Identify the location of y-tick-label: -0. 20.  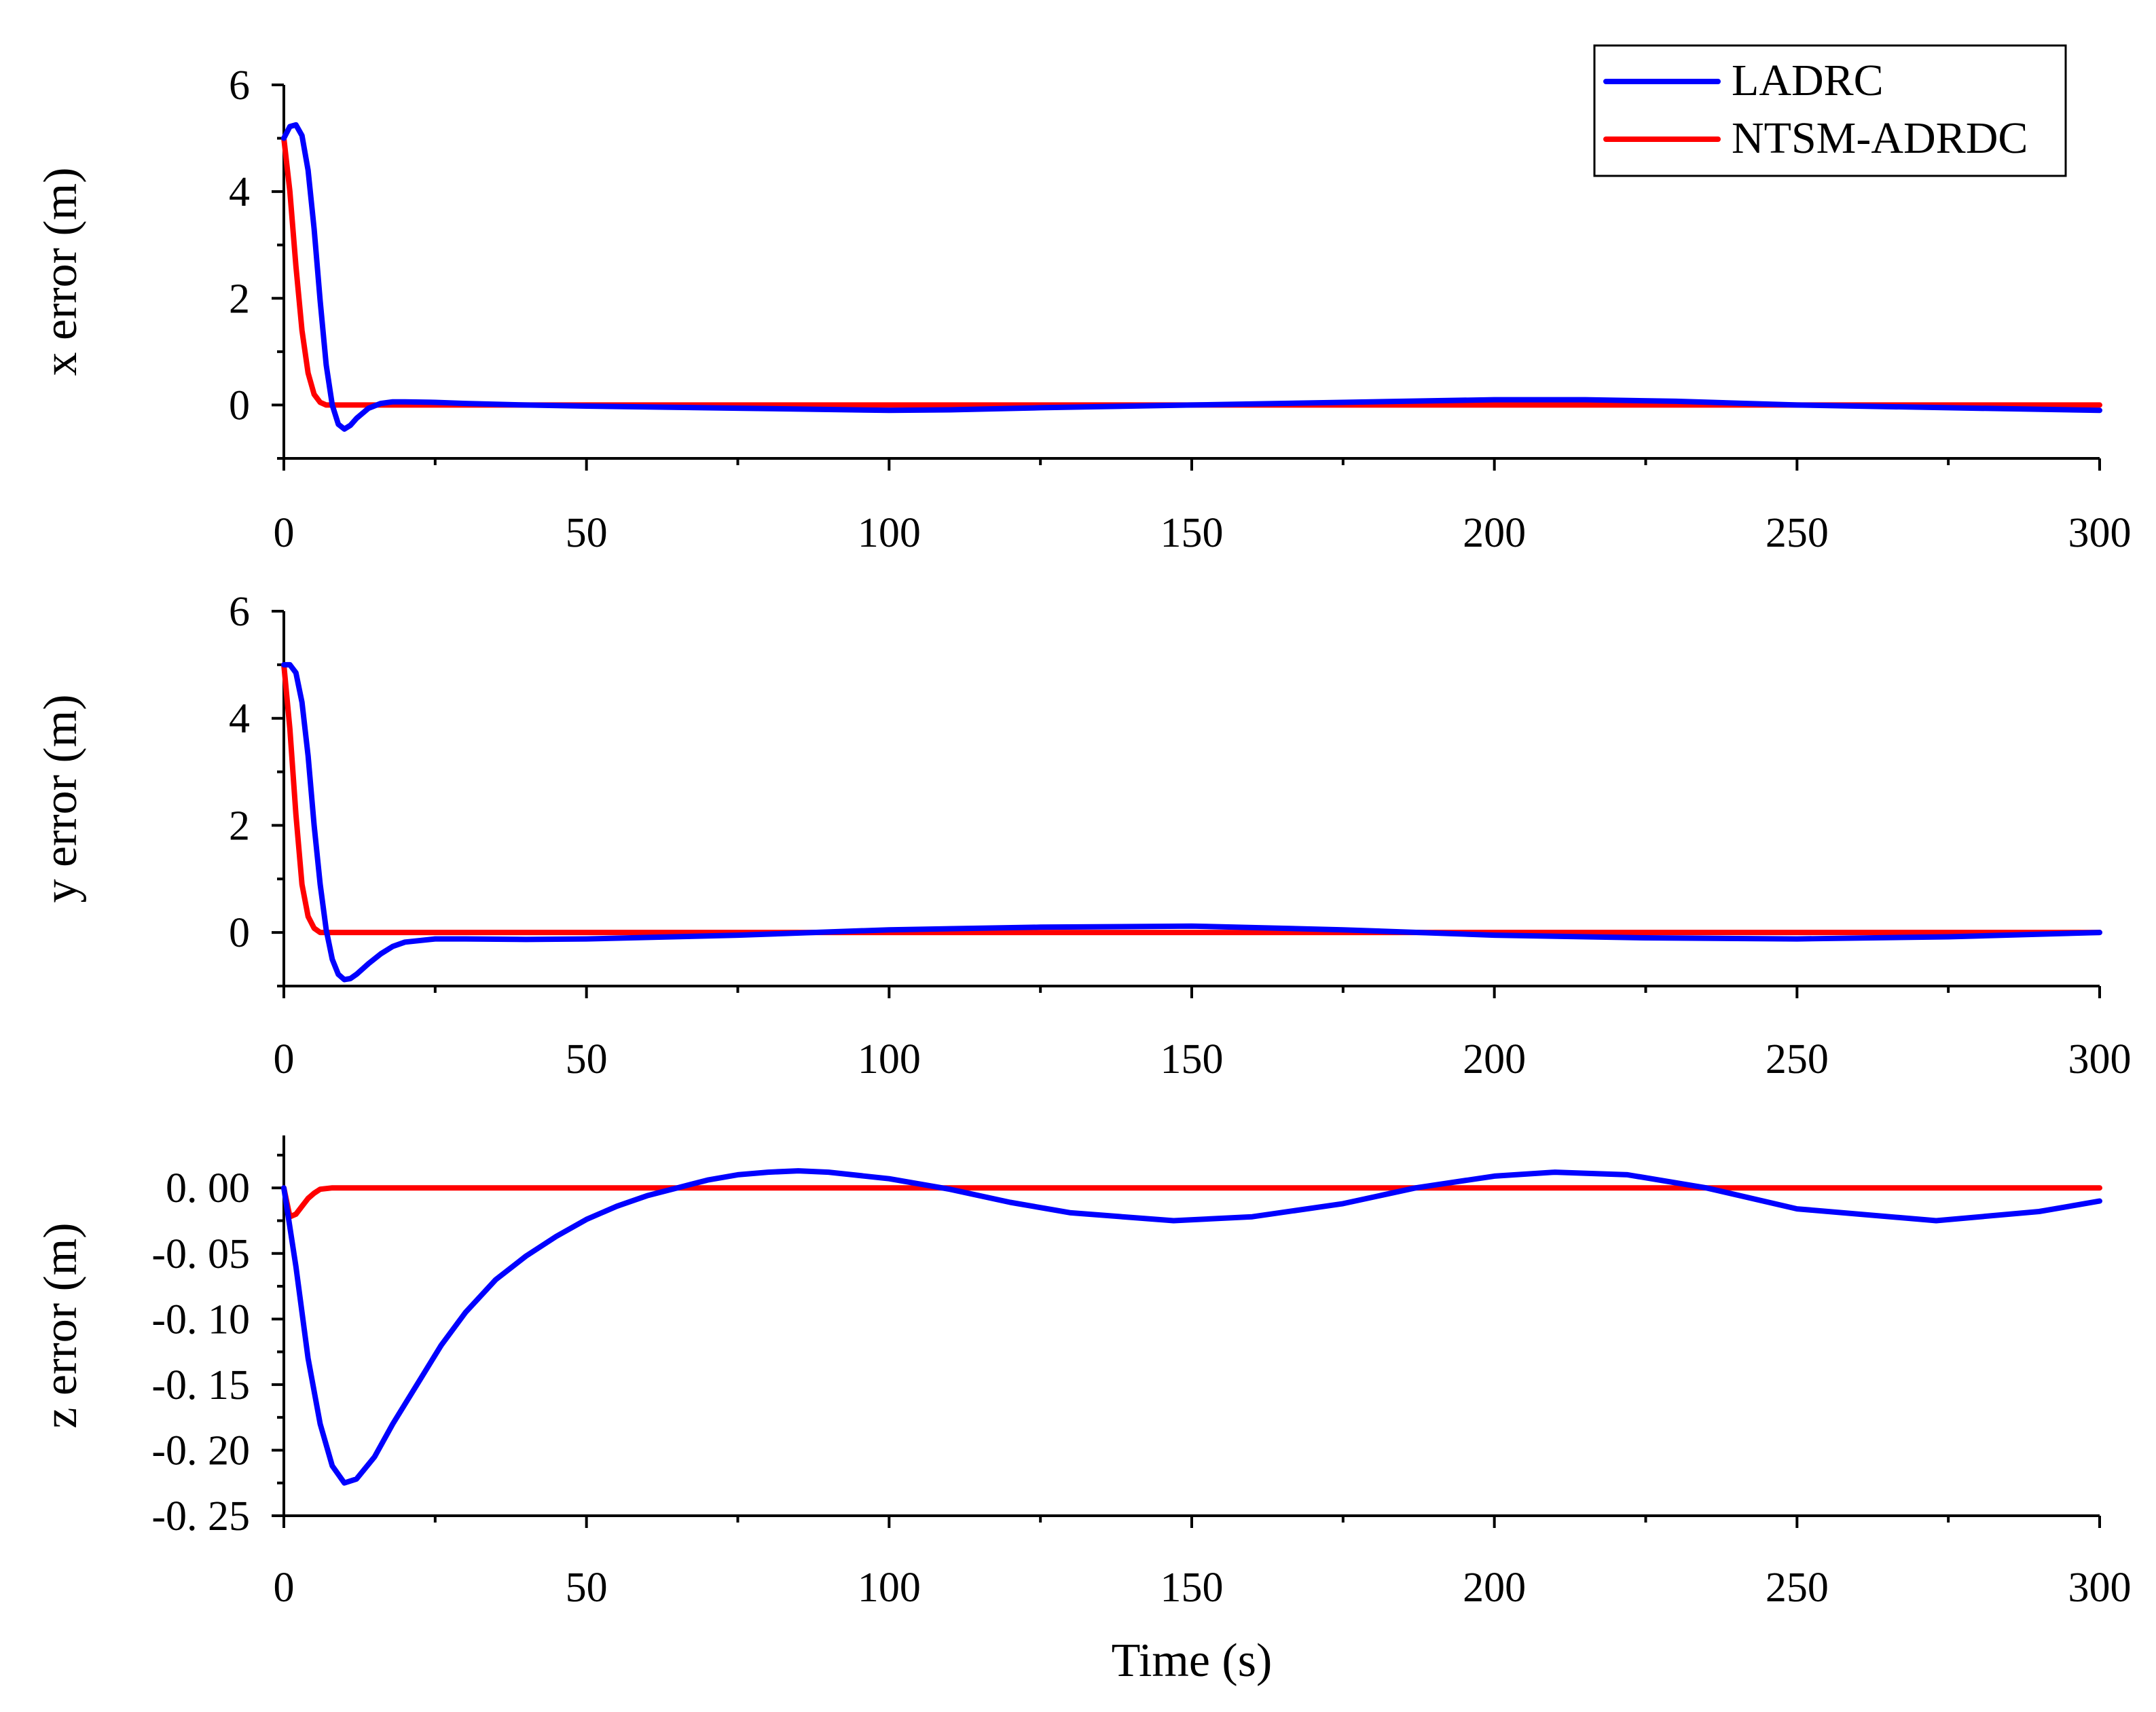
(200, 1451).